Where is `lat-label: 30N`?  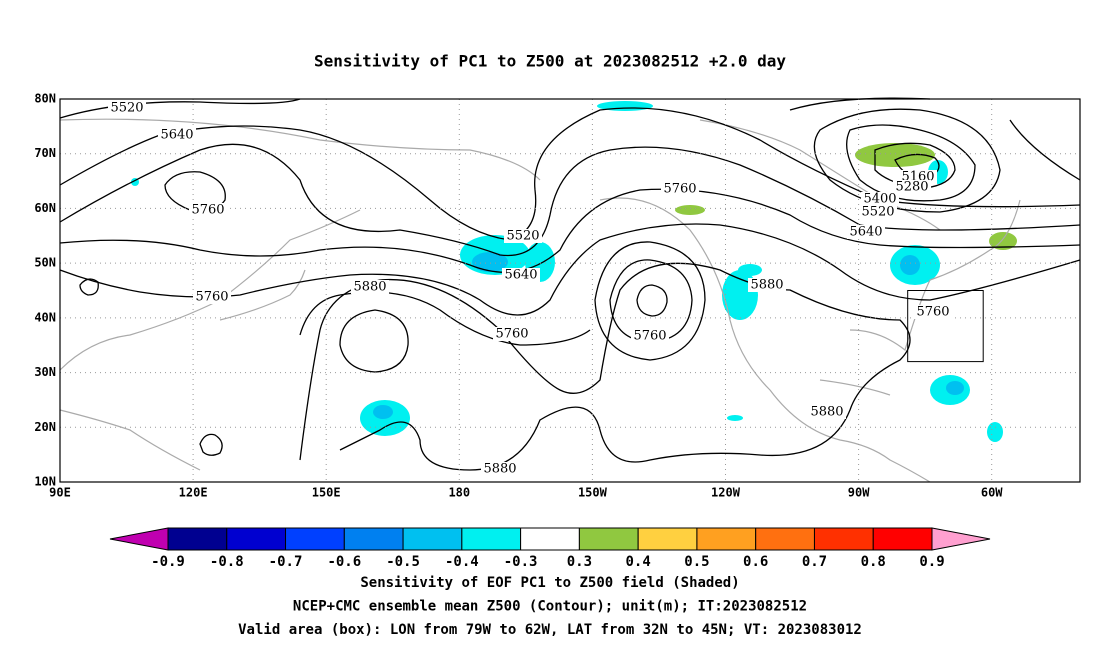 lat-label: 30N is located at coordinates (45, 372).